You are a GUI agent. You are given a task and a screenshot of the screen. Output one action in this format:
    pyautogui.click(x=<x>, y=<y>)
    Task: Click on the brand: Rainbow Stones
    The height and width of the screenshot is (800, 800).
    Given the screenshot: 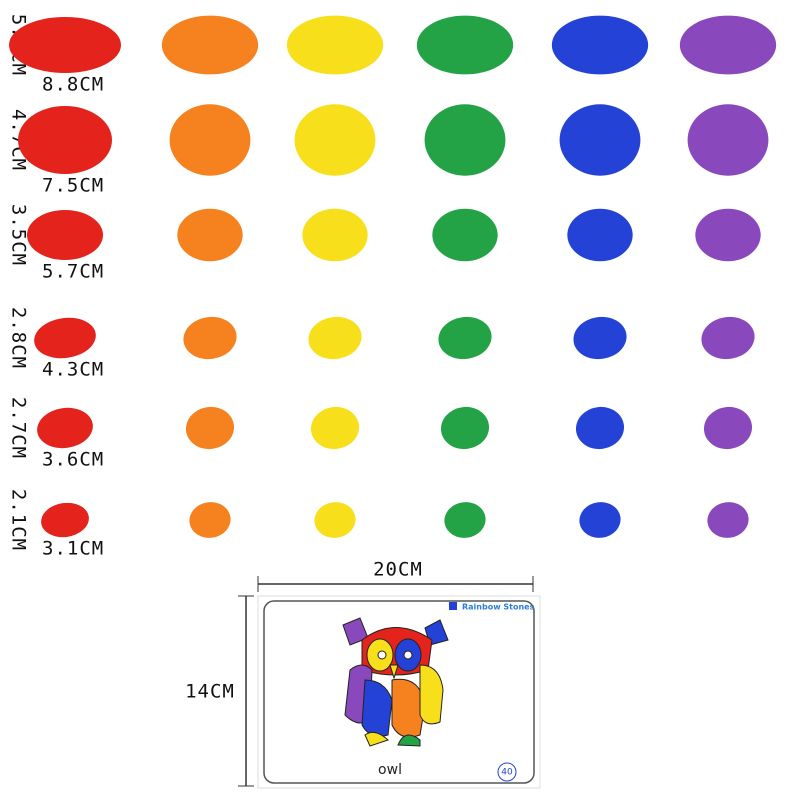 What is the action you would take?
    pyautogui.click(x=498, y=607)
    